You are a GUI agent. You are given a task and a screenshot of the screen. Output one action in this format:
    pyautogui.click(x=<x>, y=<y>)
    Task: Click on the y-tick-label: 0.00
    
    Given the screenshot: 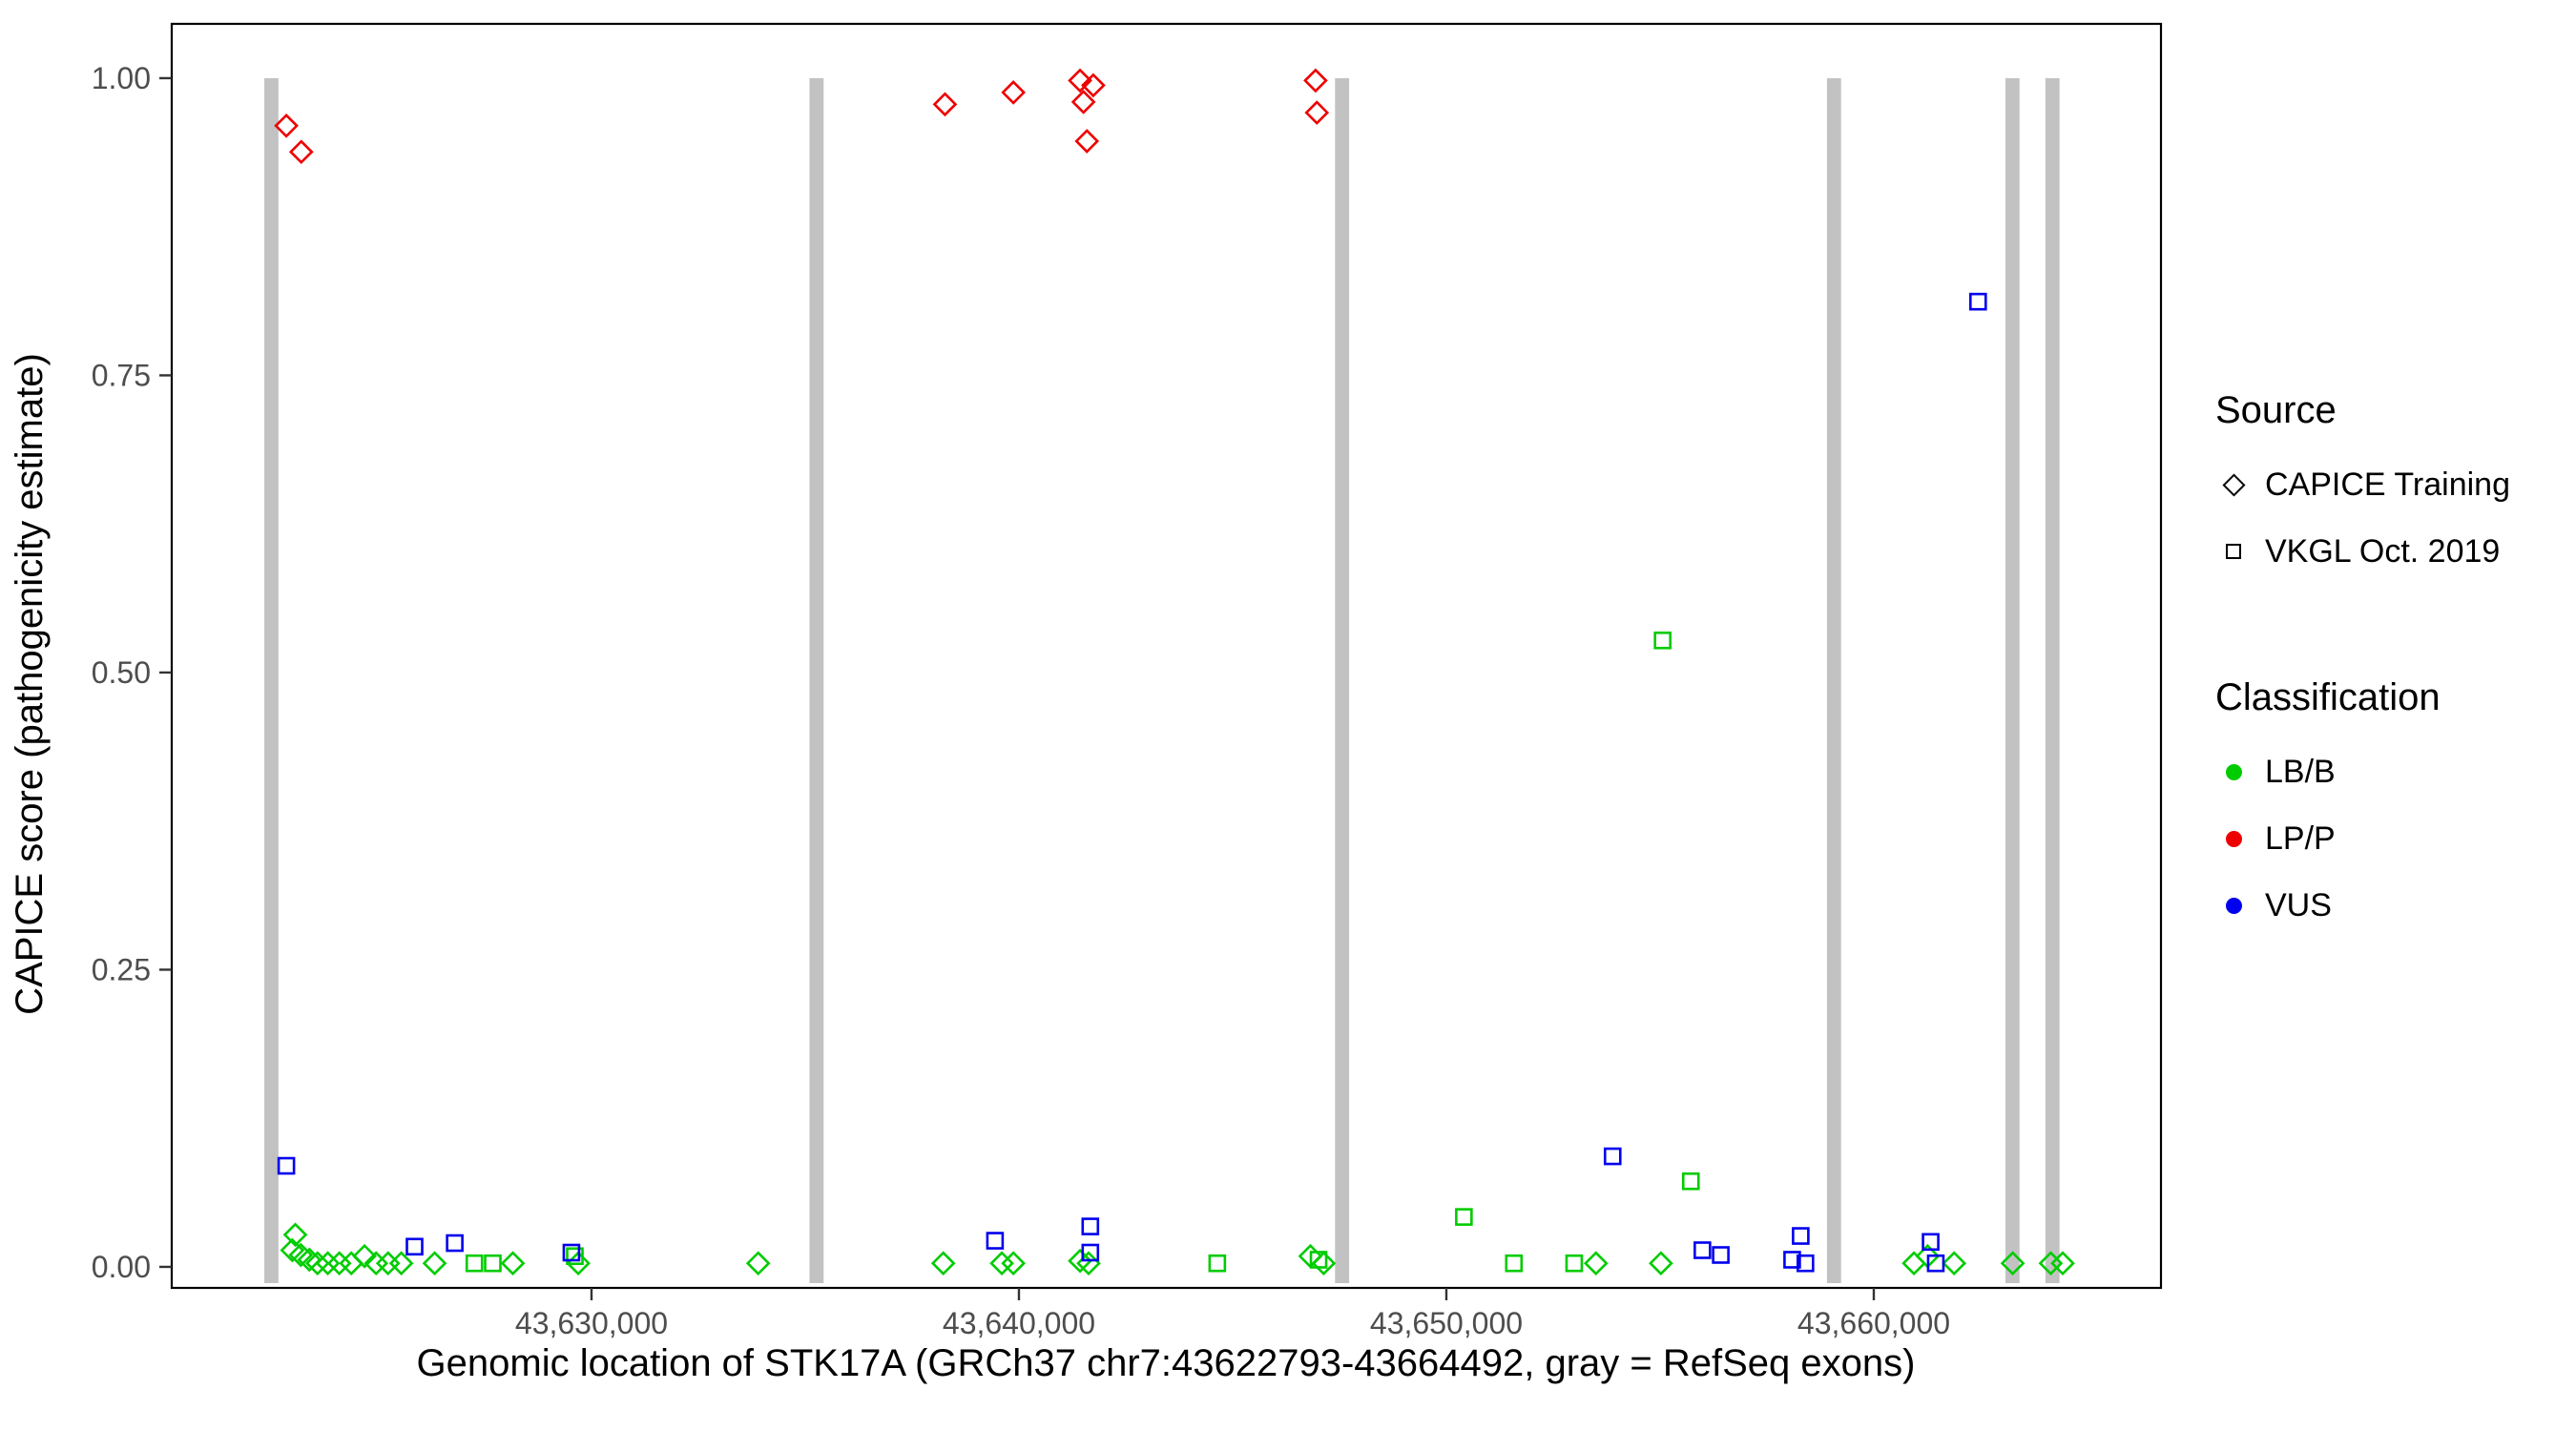 What is the action you would take?
    pyautogui.click(x=121, y=1267)
    